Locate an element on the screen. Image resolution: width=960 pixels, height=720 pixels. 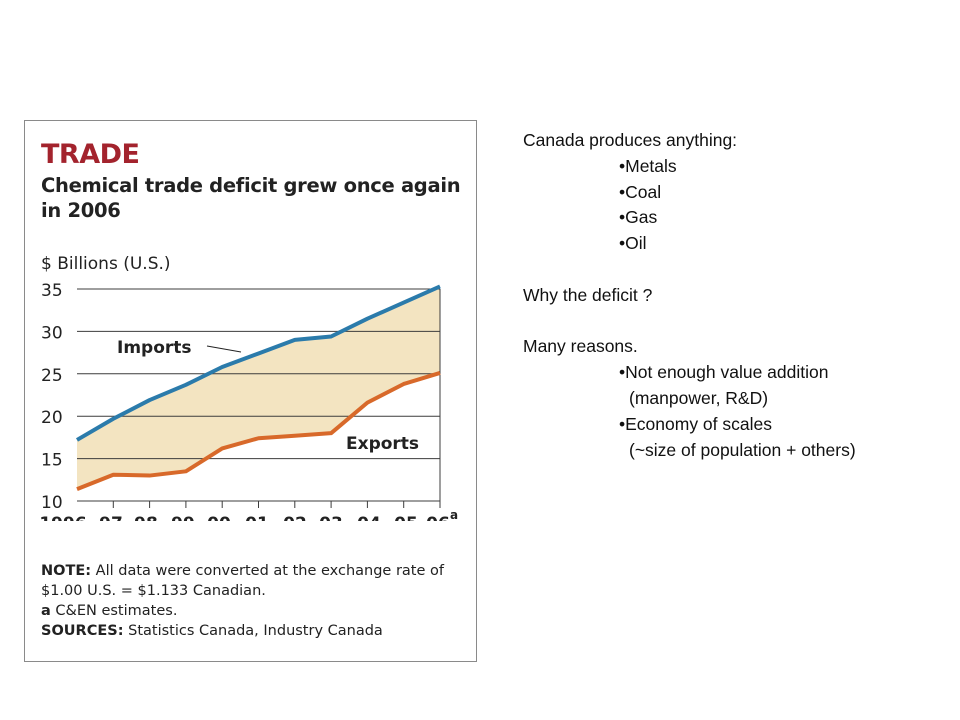
imports-series-label: Imports is located at coordinates (154, 348).